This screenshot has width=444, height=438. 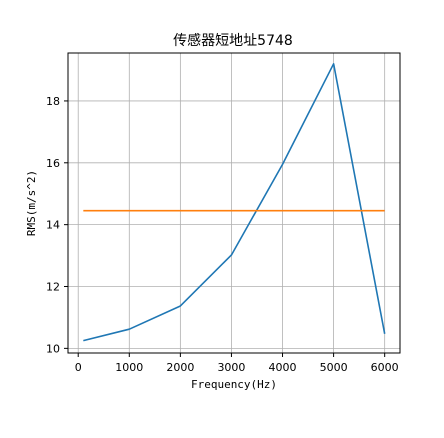 I want to click on y-tick-label: 12, so click(x=53, y=287).